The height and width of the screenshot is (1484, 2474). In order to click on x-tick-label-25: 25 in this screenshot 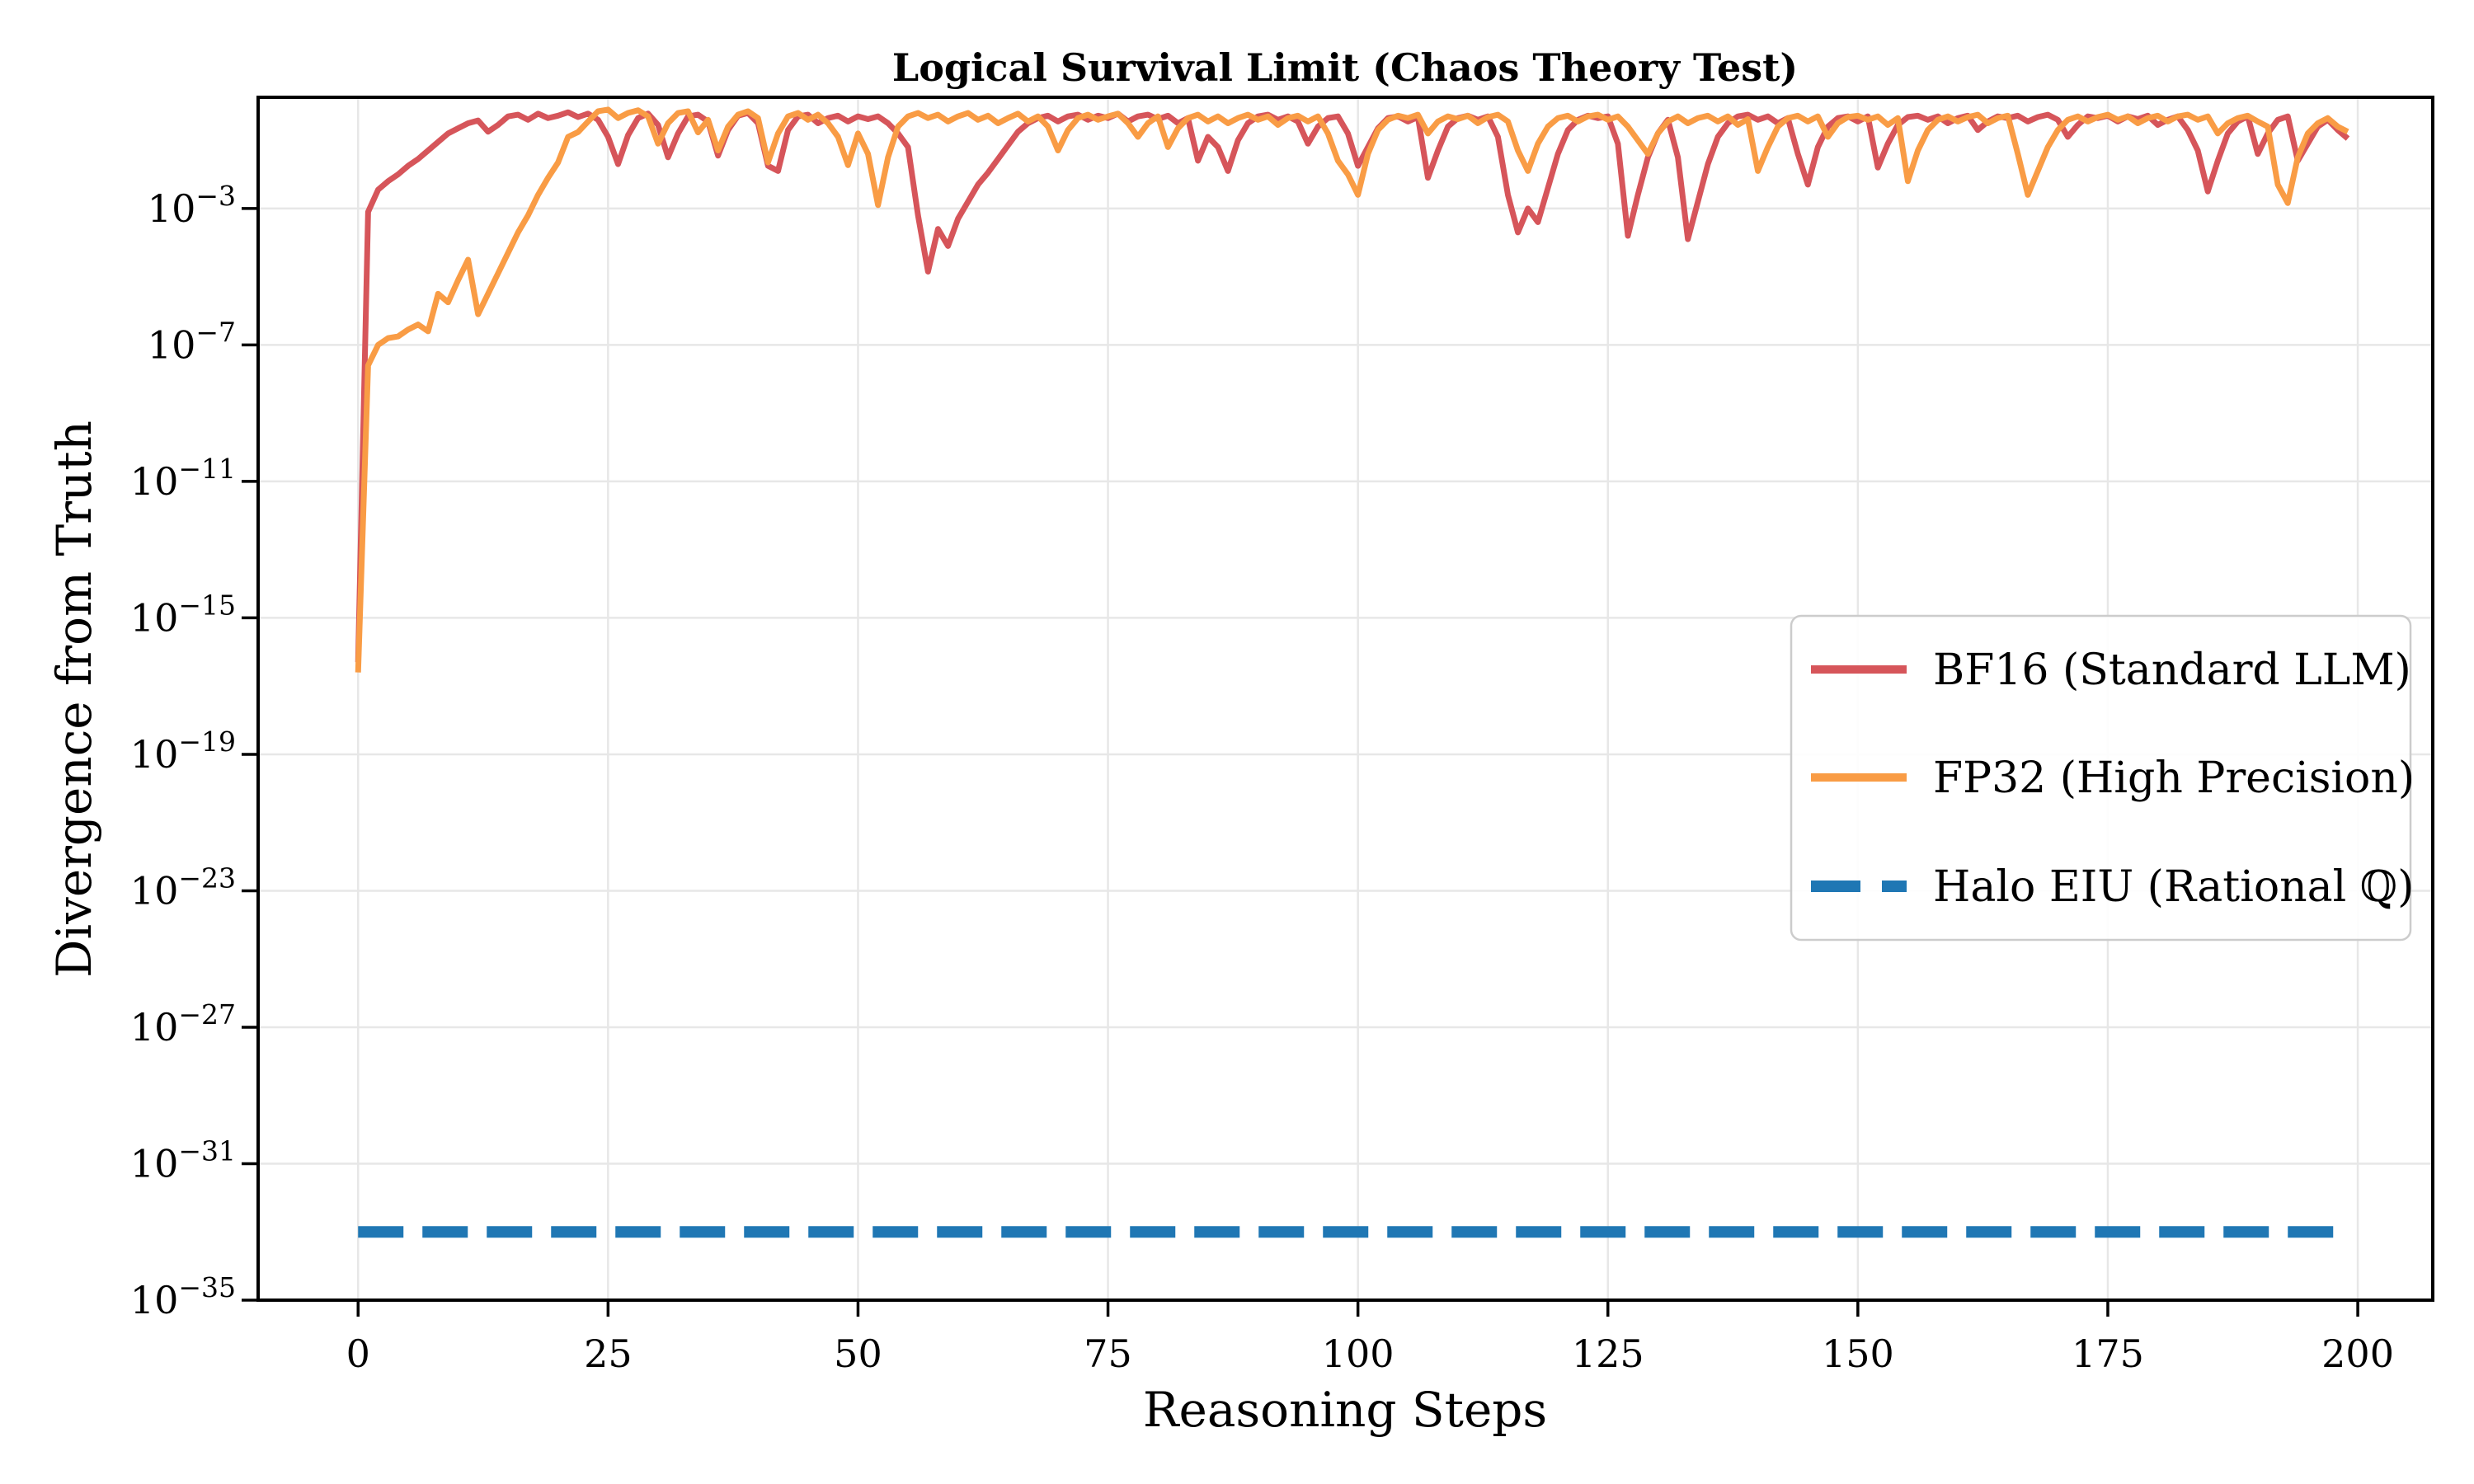, I will do `click(608, 1353)`.